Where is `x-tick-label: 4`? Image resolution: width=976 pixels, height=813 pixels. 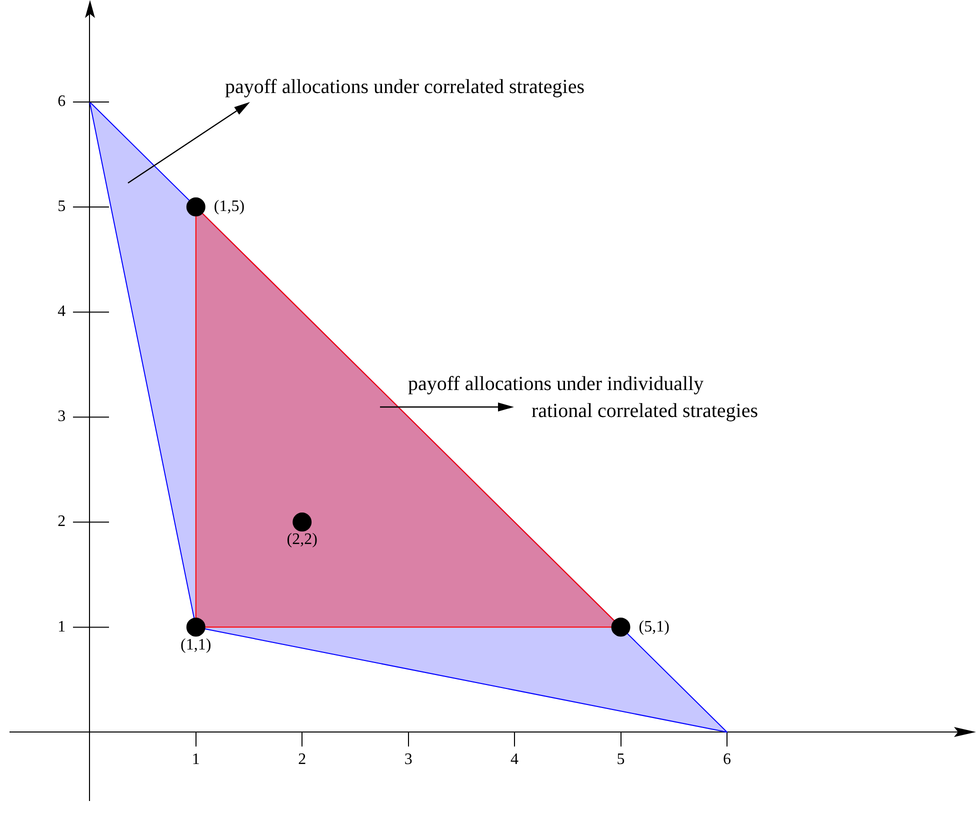
x-tick-label: 4 is located at coordinates (514, 759).